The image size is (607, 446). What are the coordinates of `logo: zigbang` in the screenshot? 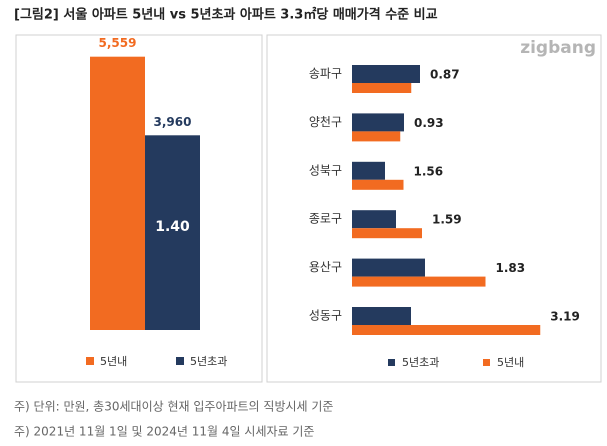 It's located at (558, 48).